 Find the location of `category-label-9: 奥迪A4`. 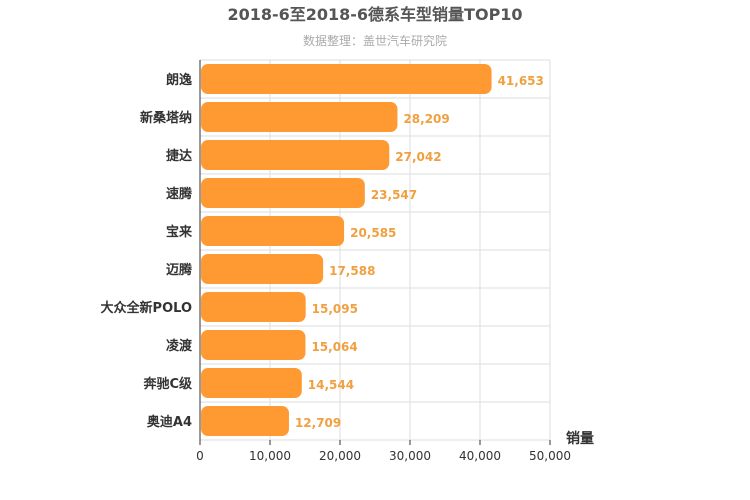

category-label-9: 奥迪A4 is located at coordinates (169, 422).